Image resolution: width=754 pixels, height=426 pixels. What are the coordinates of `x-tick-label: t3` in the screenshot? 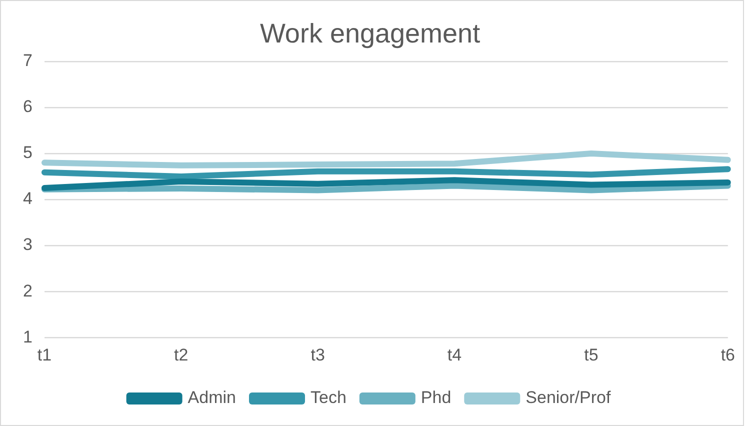 It's located at (317, 354).